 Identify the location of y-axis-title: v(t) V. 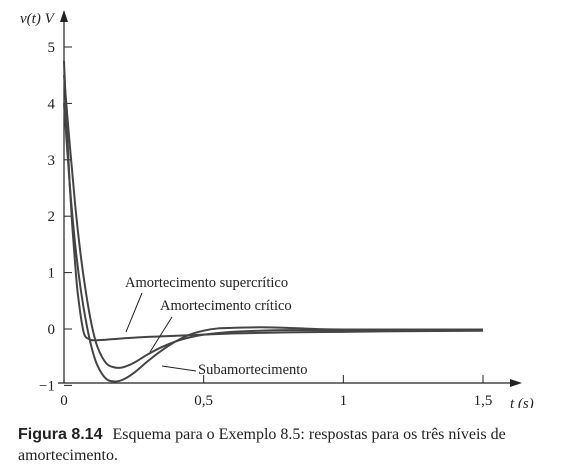
(38, 19).